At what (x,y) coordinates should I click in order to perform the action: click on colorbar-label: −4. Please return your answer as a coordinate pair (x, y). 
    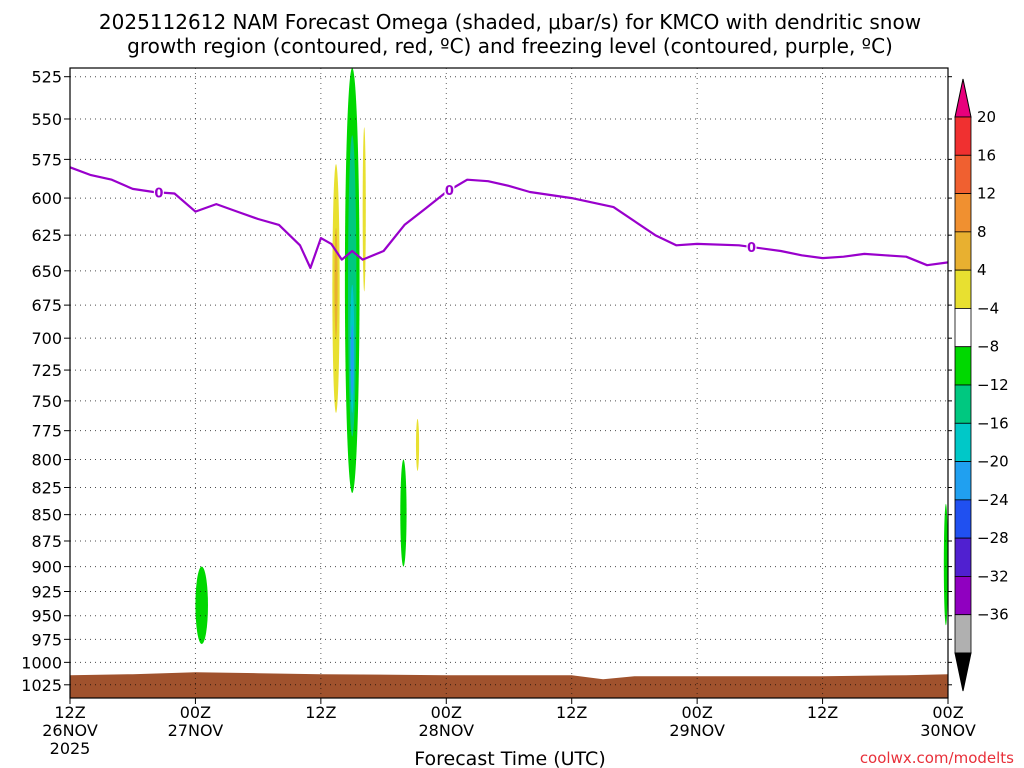
    Looking at the image, I should click on (988, 308).